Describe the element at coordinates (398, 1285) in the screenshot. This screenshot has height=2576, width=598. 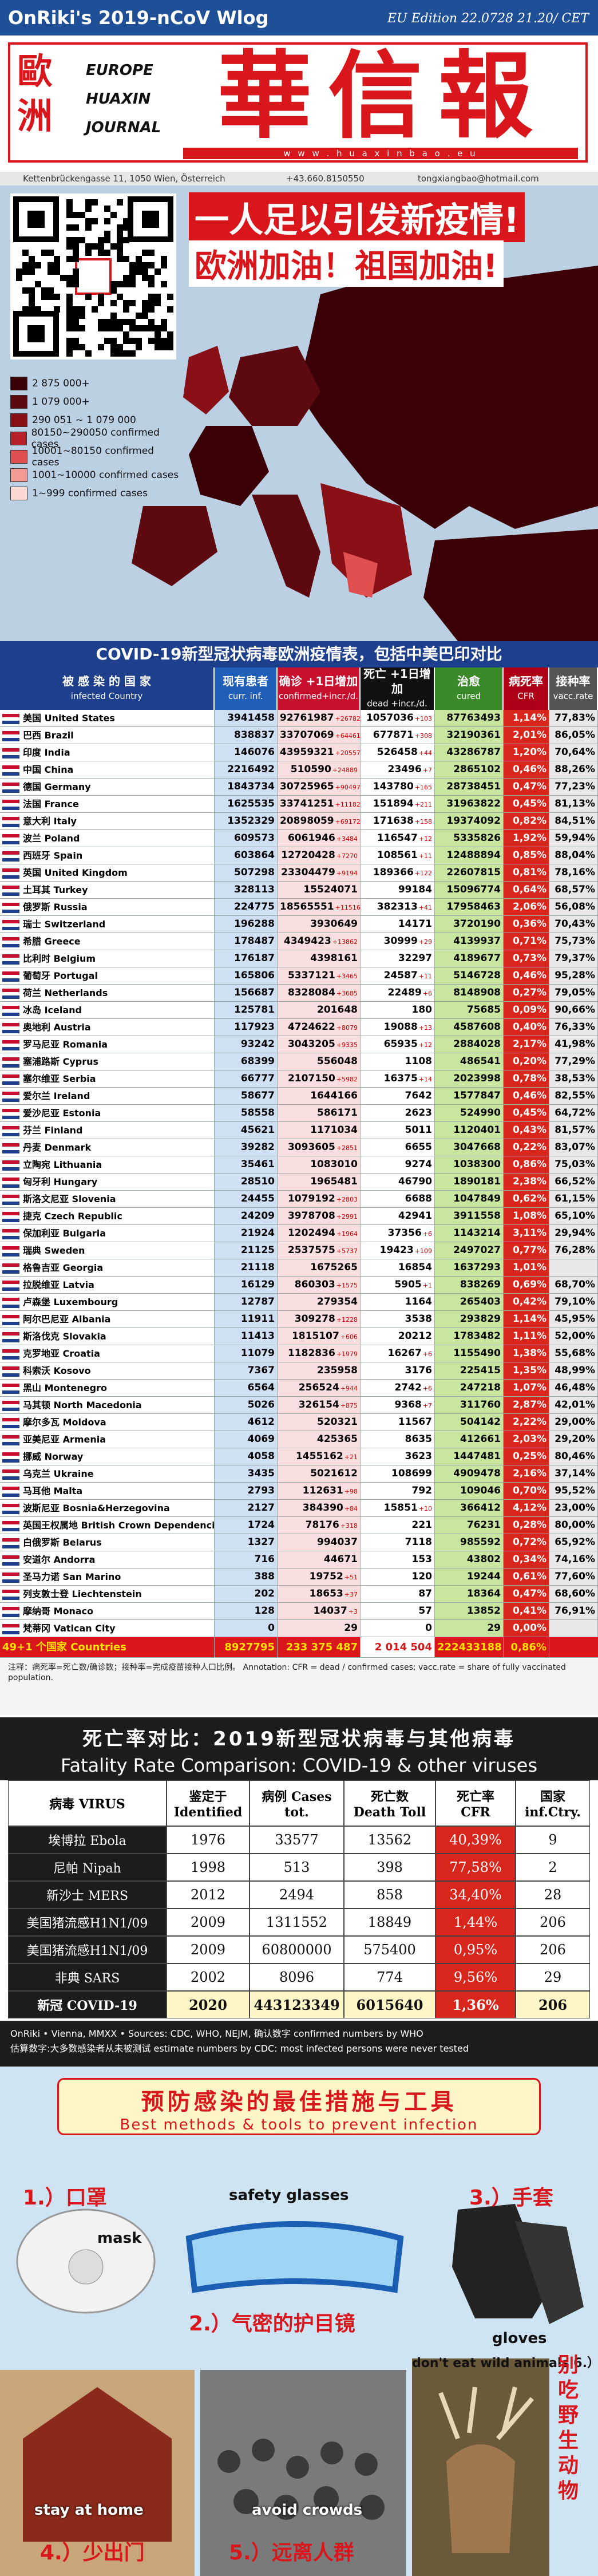
I see `dead-cell: 5905 +1` at that location.